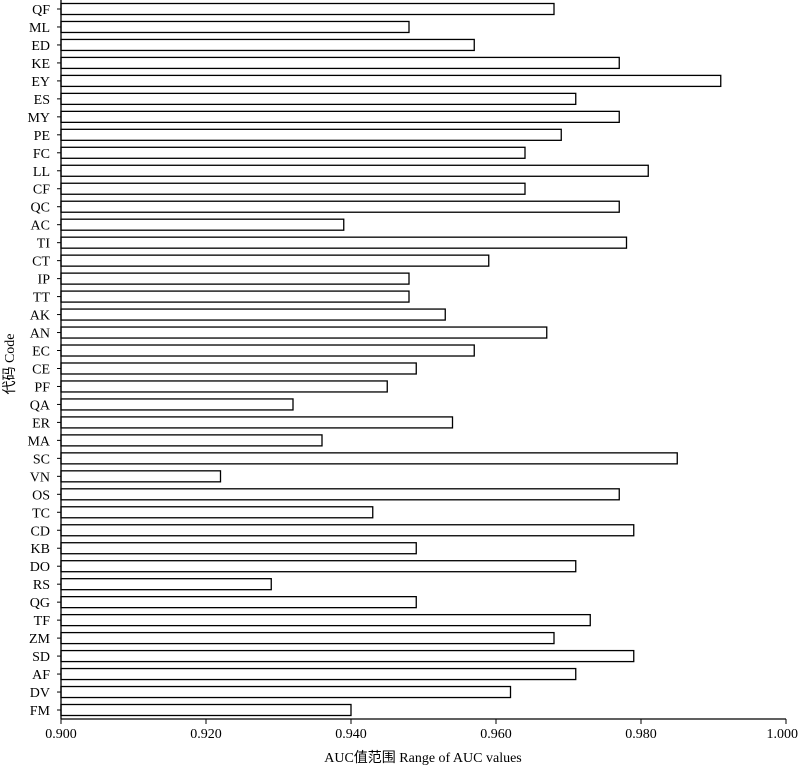 This screenshot has height=774, width=800. I want to click on bar-ip, so click(235, 278).